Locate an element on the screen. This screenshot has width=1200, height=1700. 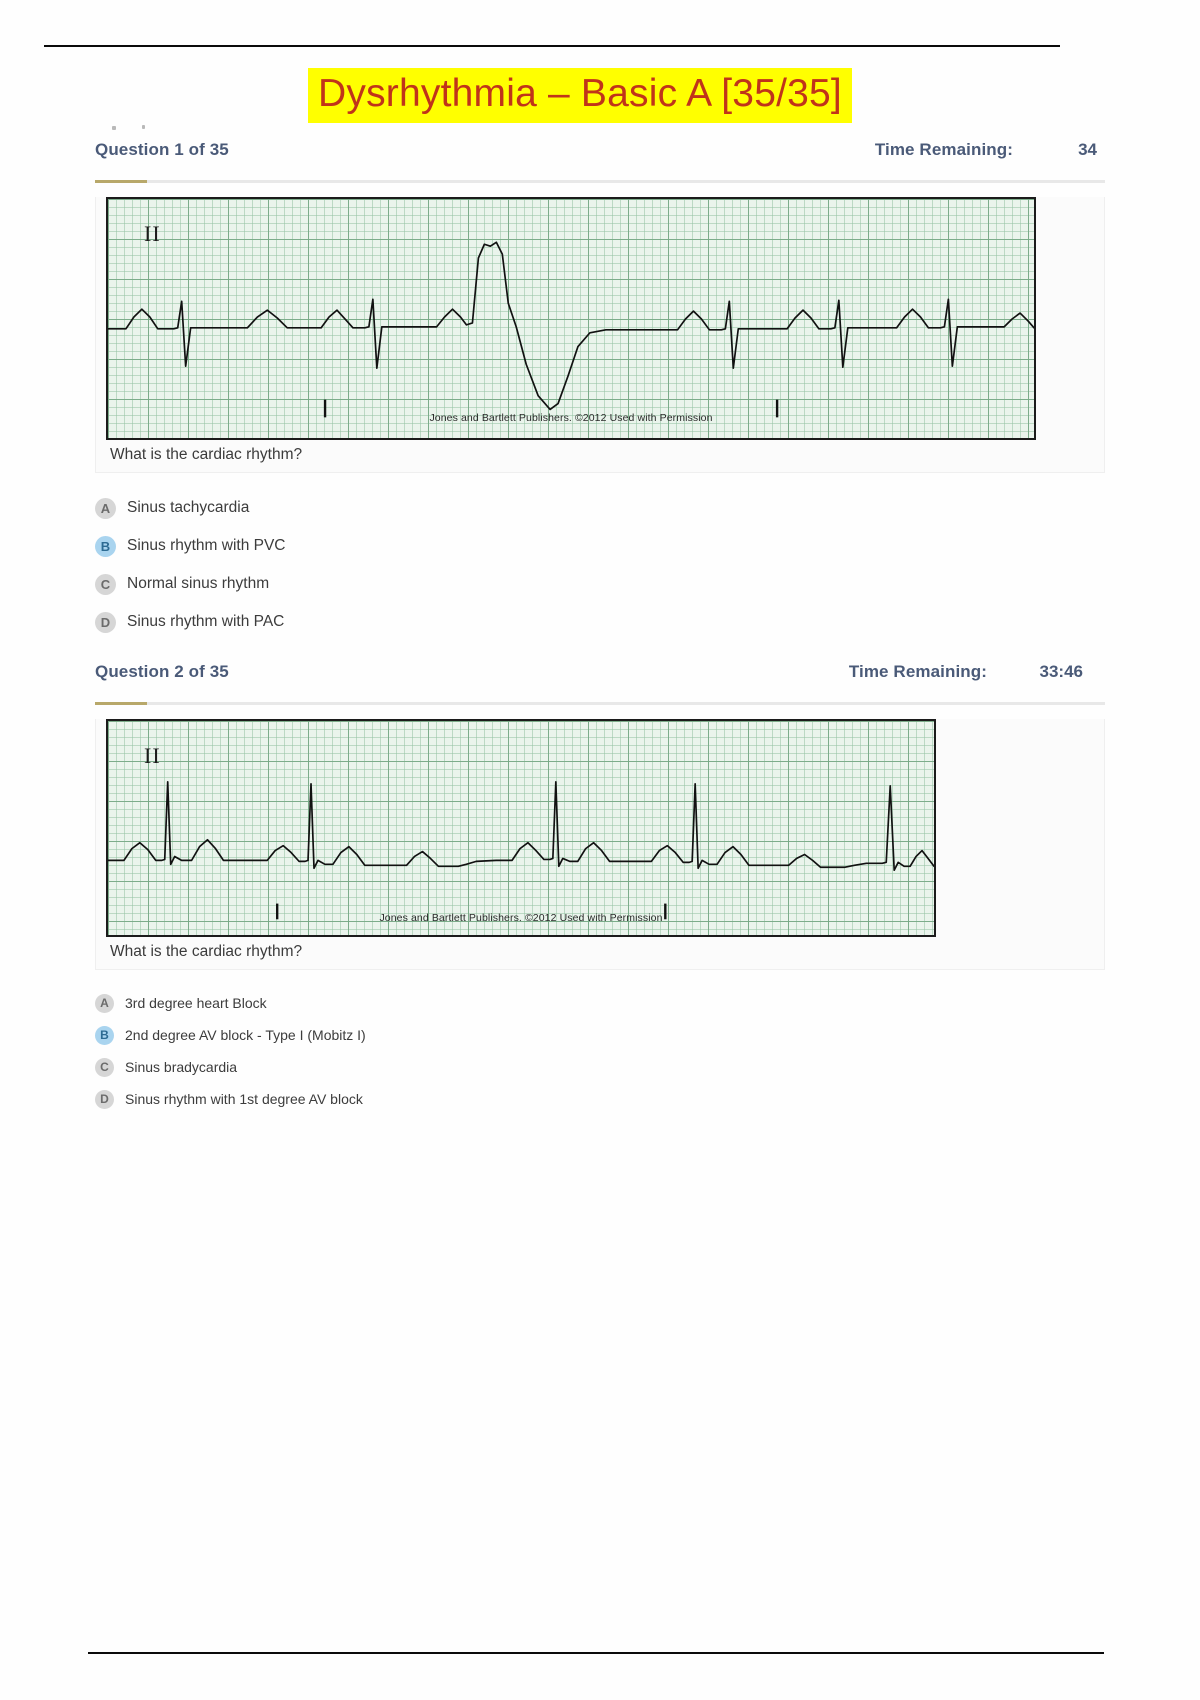
scan-artifact-marks is located at coordinates (155, 128).